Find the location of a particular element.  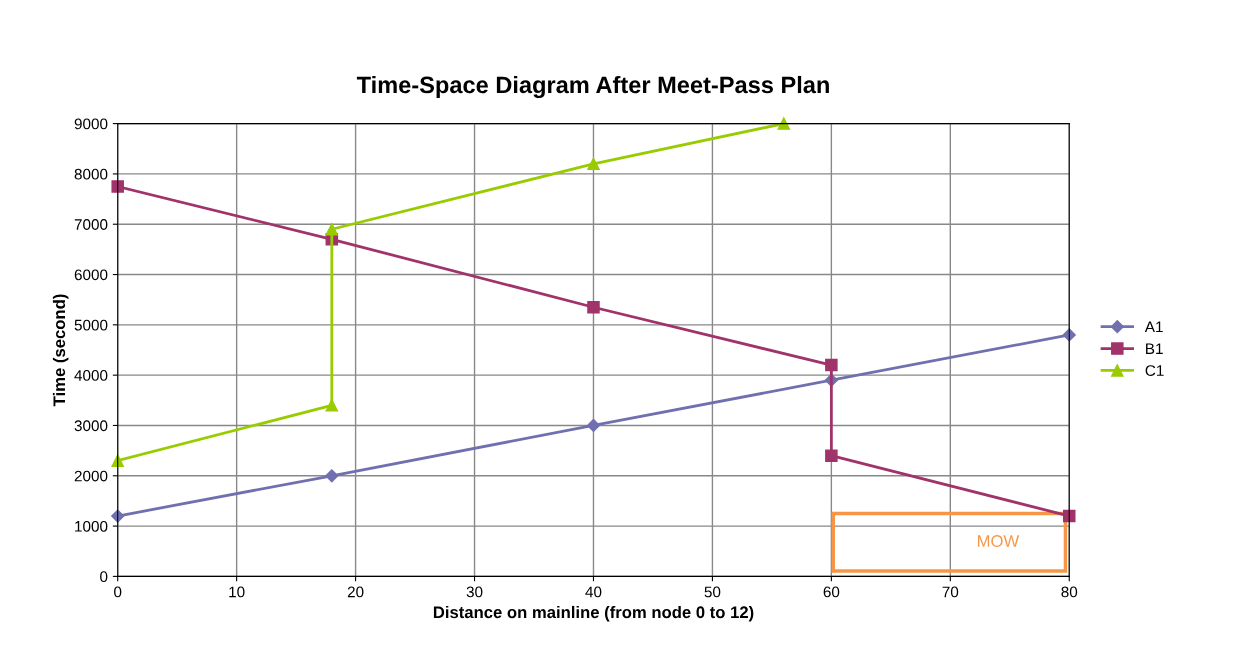

y-tick-label: 3000 is located at coordinates (91, 426).